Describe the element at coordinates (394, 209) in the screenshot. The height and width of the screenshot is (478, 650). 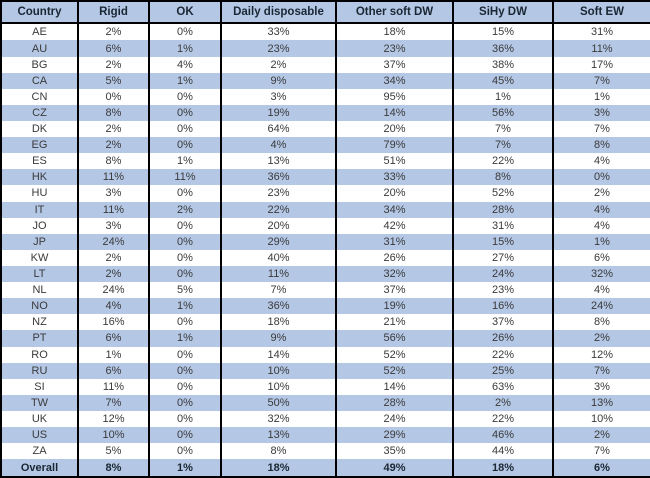
I see `value-cell: 34%` at that location.